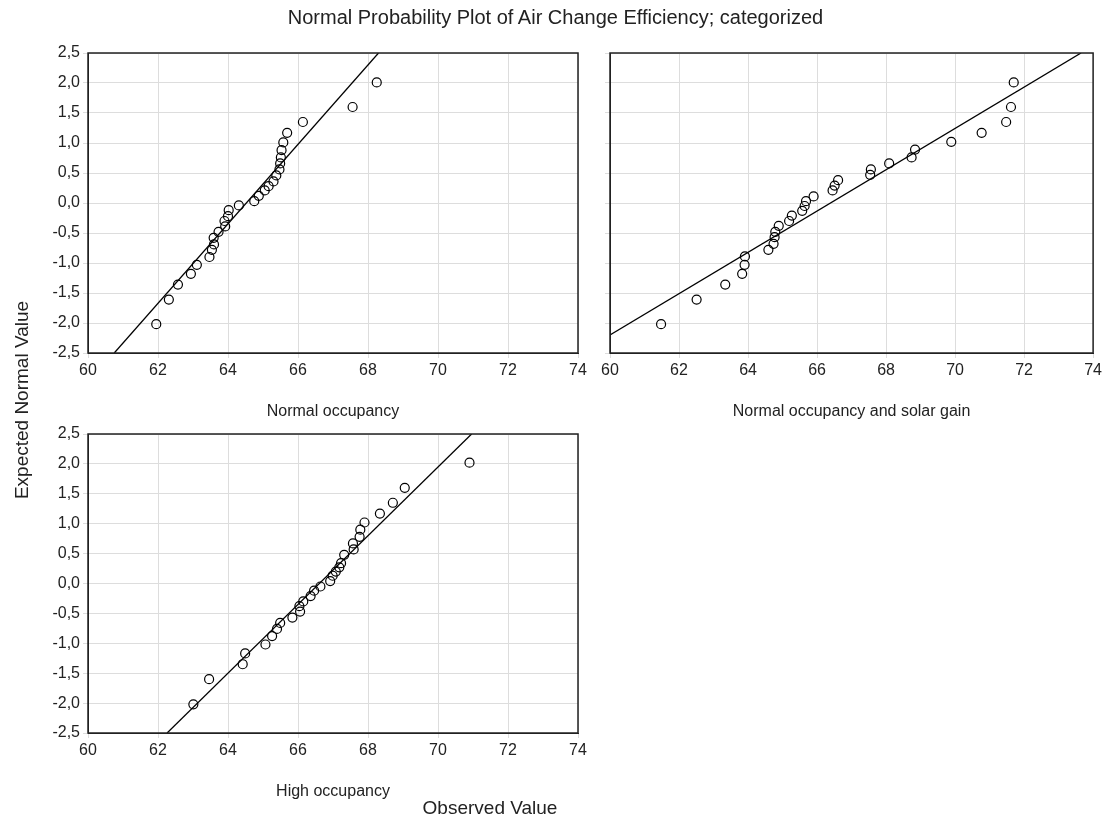  What do you see at coordinates (22, 400) in the screenshot?
I see `y-axis-title: Expected Normal Value` at bounding box center [22, 400].